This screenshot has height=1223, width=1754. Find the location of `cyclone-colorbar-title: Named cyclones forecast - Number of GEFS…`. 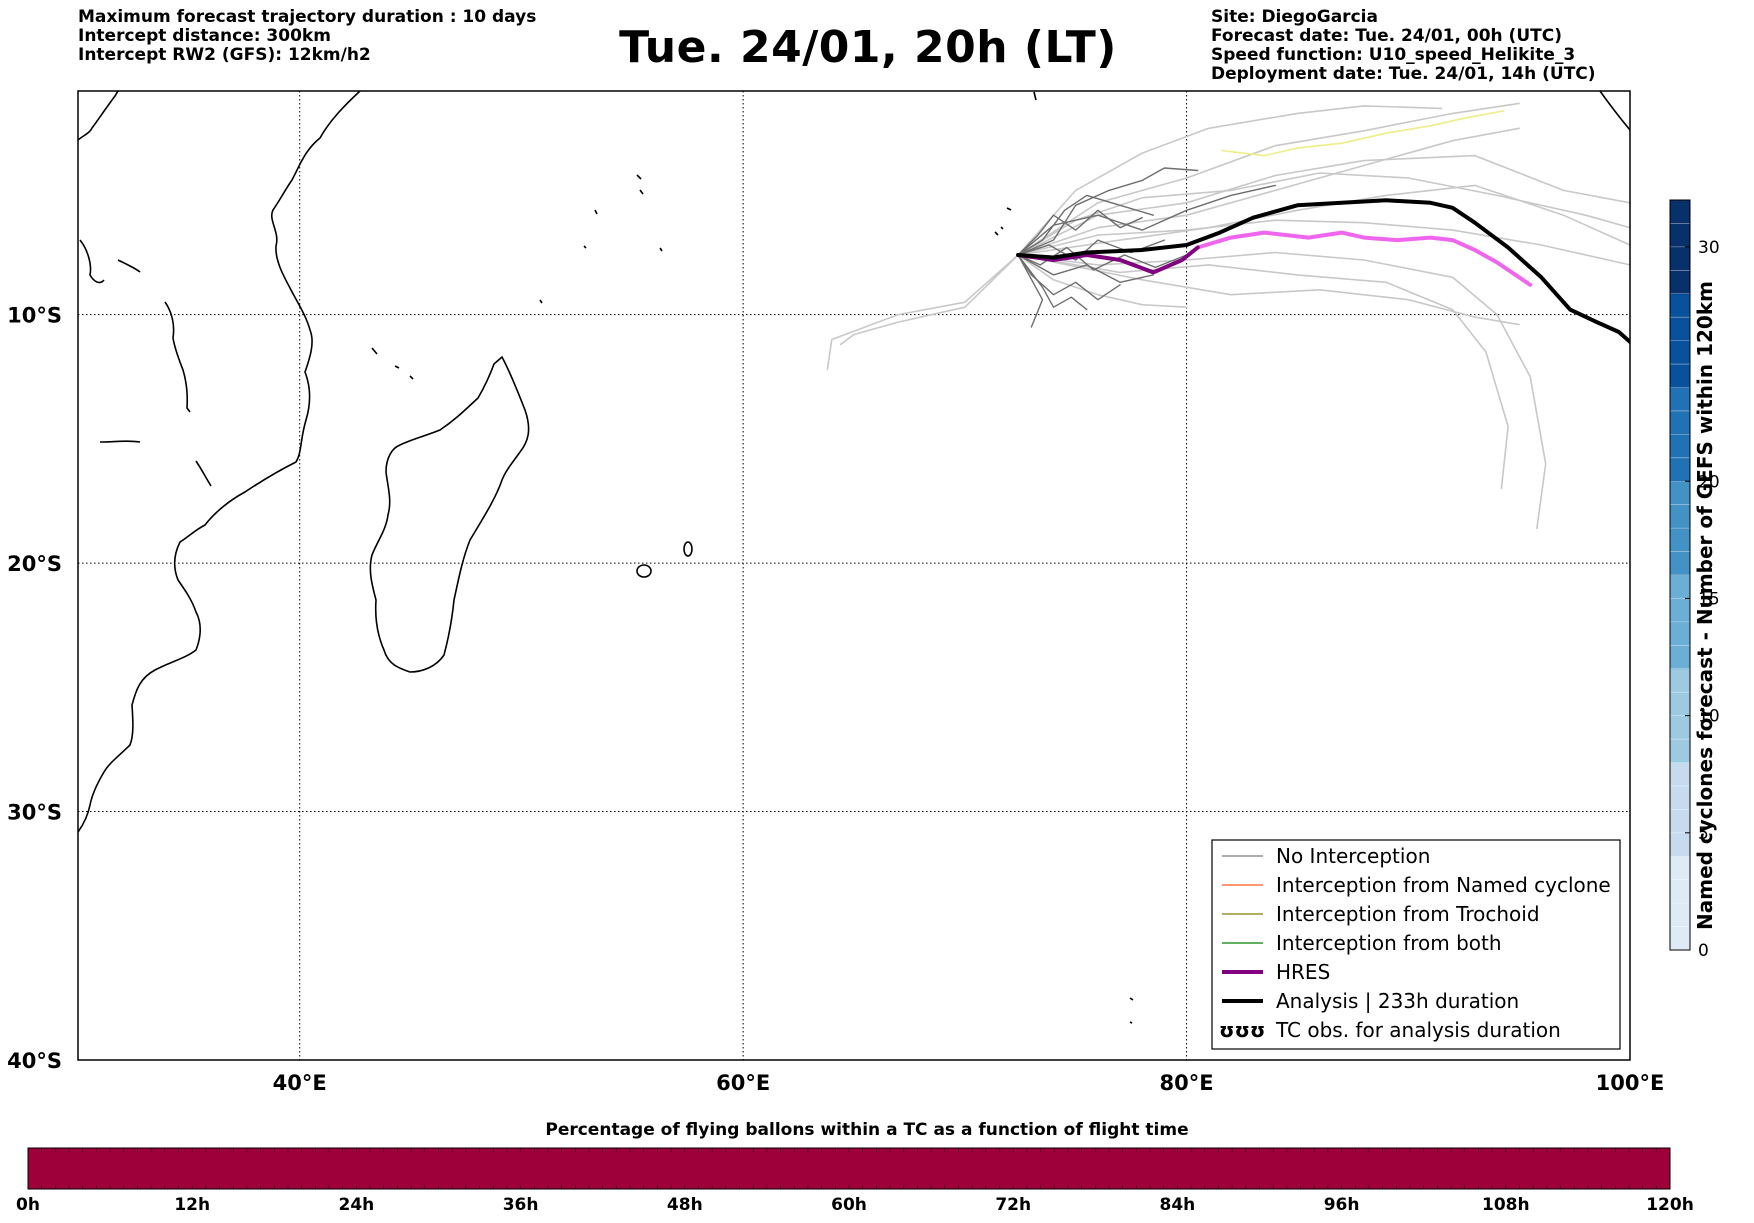

cyclone-colorbar-title: Named cyclones forecast - Number of GEFS… is located at coordinates (1705, 605).